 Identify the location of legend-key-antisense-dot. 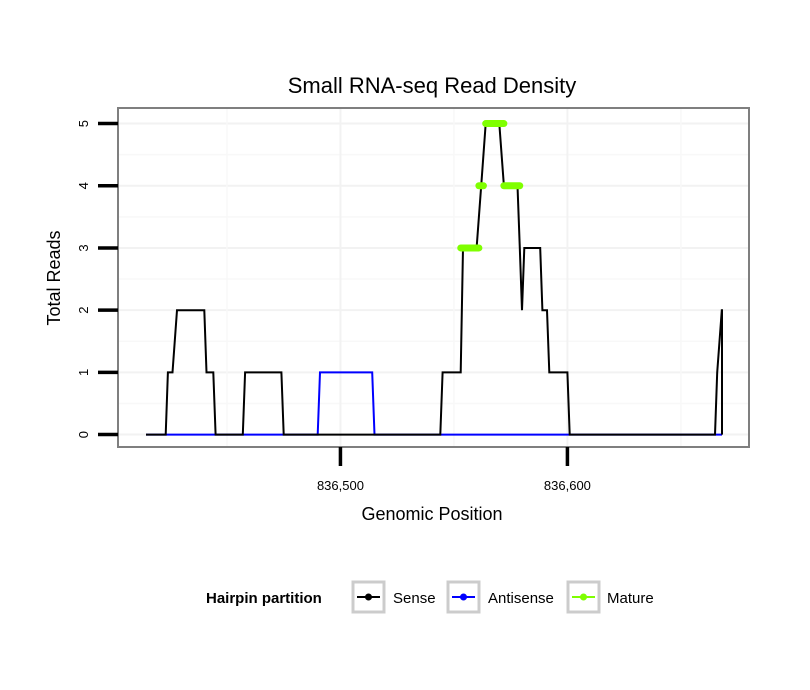
(463, 597).